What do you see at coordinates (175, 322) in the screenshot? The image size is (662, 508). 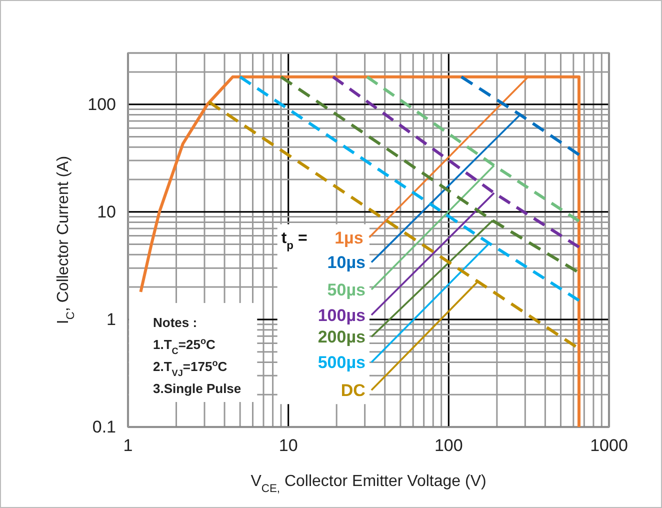 I see `annotation: Notes :` at bounding box center [175, 322].